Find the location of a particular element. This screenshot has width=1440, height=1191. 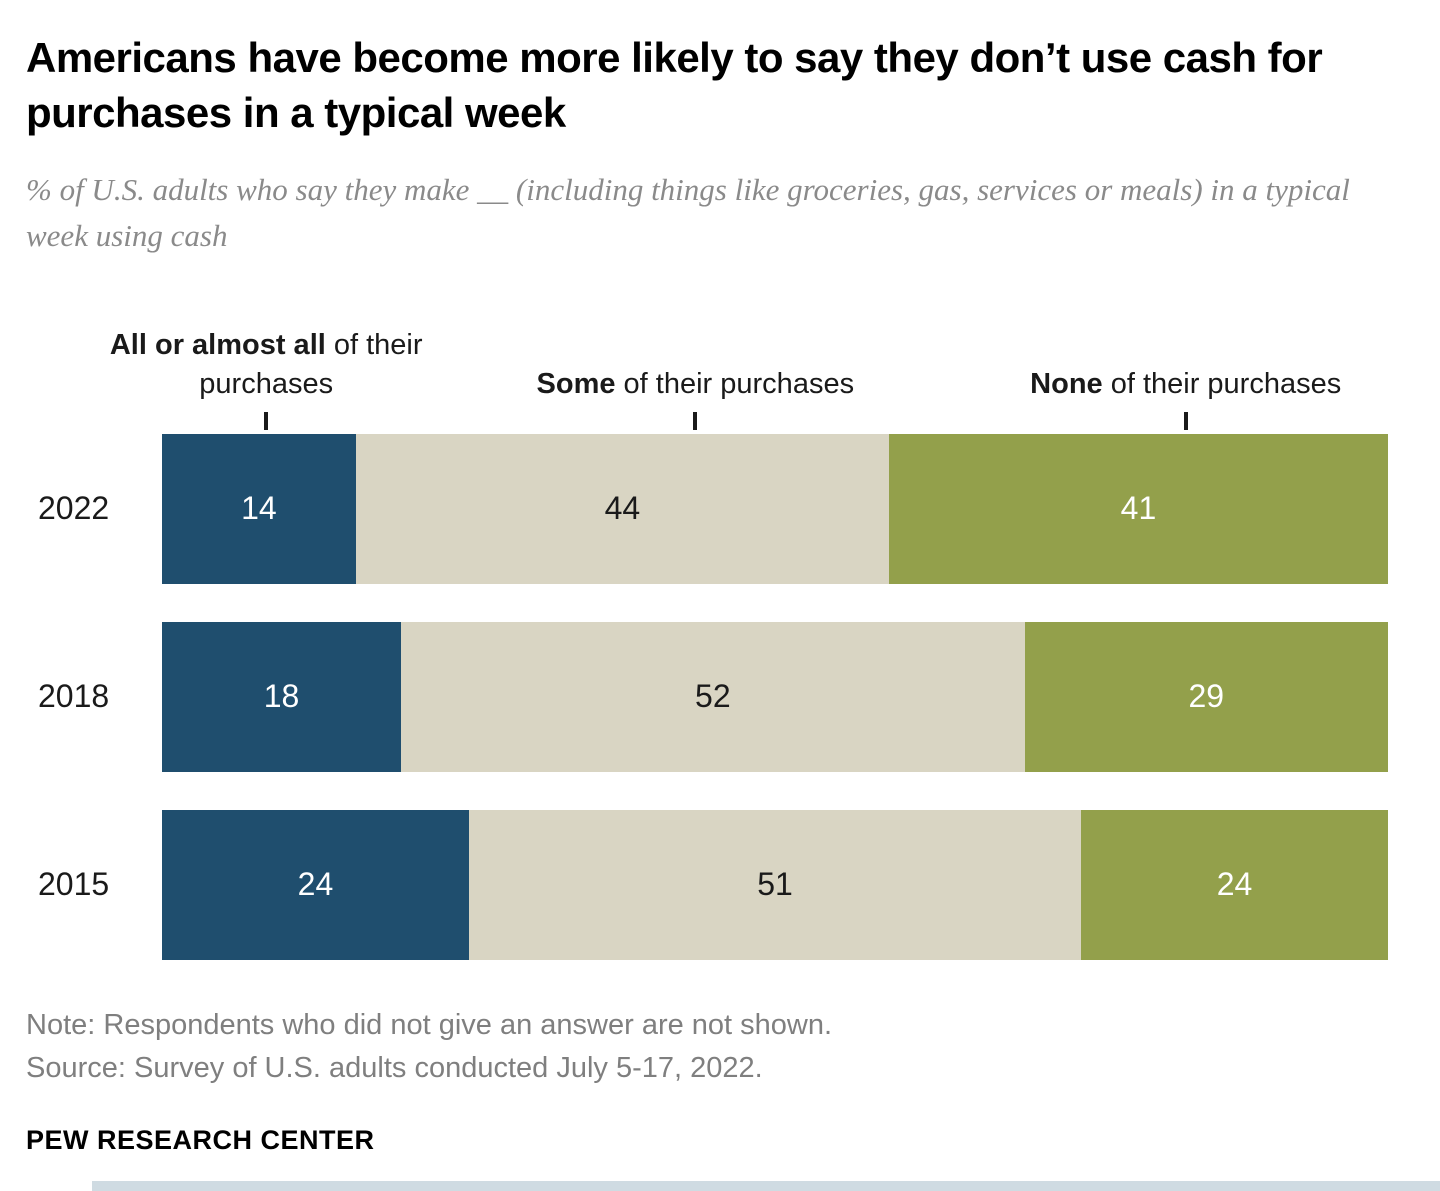

bar-row-2015: 2015 24 51 24 is located at coordinates (707, 884).